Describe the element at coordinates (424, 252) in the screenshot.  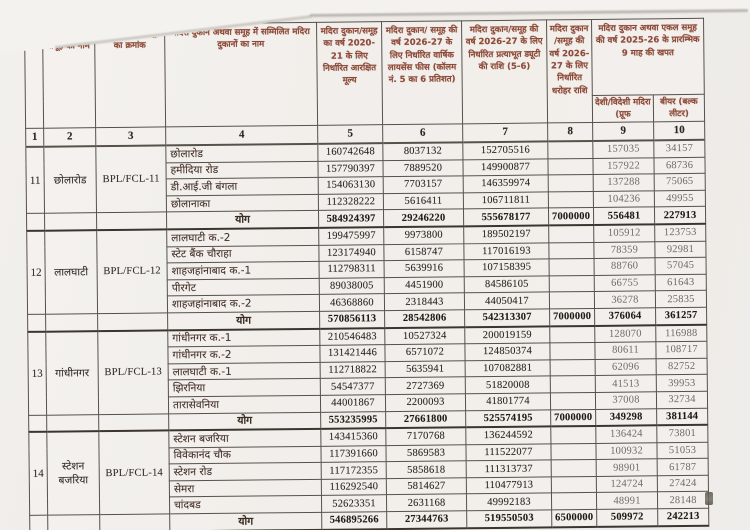
I see `shop-value: 6158747` at that location.